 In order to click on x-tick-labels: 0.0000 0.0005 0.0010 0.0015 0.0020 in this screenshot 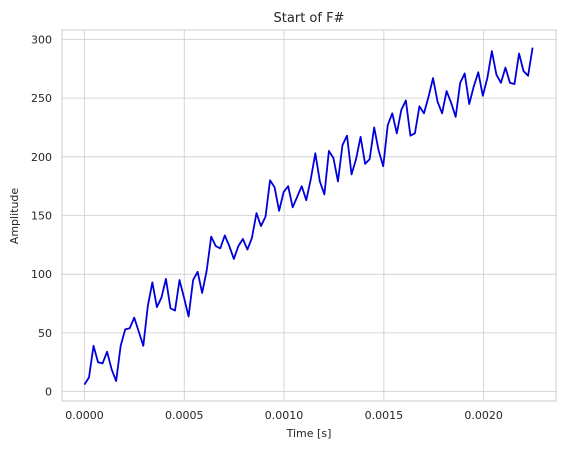, I will do `click(284, 415)`.